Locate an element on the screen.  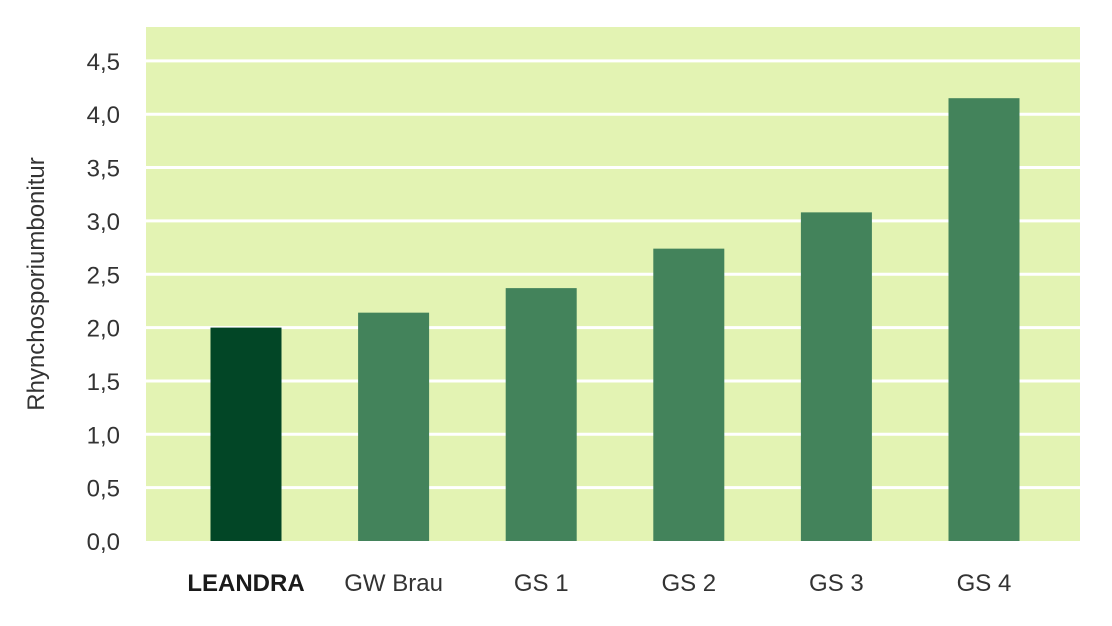
x-tick-label: GS 4 is located at coordinates (984, 583).